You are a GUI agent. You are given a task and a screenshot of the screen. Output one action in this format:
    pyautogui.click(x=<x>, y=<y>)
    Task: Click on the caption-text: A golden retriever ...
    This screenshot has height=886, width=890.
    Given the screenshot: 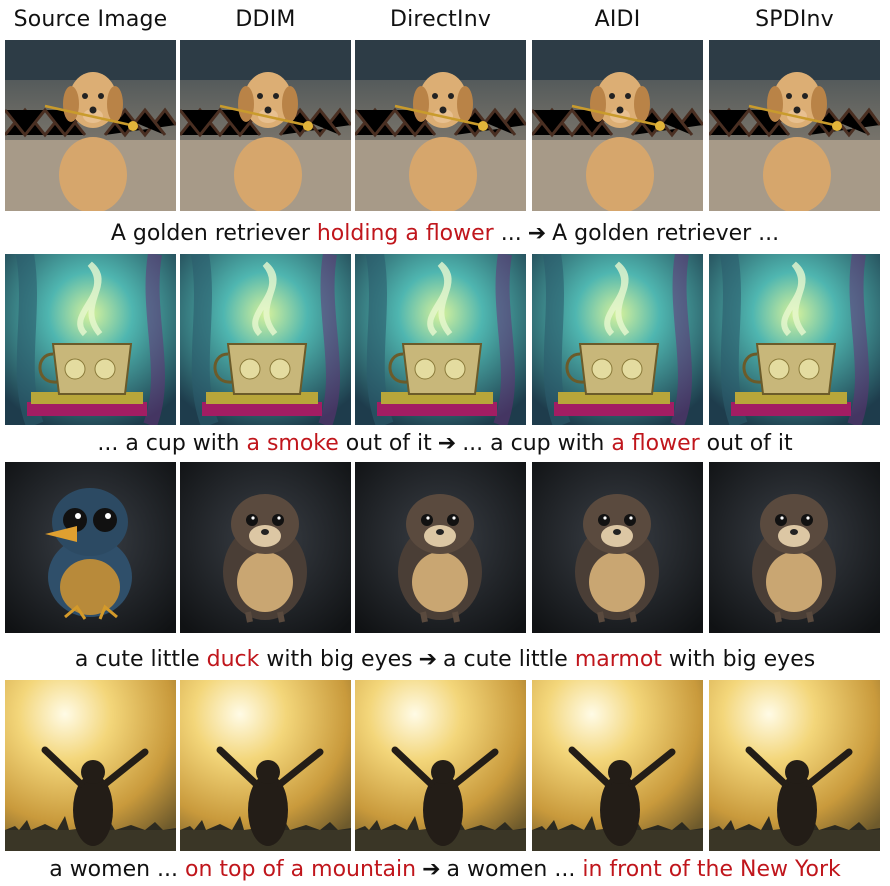 What is the action you would take?
    pyautogui.click(x=666, y=233)
    